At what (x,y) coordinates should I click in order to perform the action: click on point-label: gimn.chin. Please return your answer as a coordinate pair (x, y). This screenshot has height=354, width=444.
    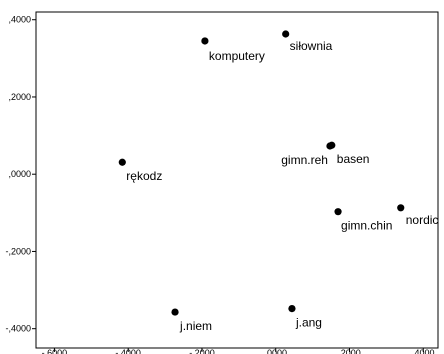
    Looking at the image, I should click on (366, 226).